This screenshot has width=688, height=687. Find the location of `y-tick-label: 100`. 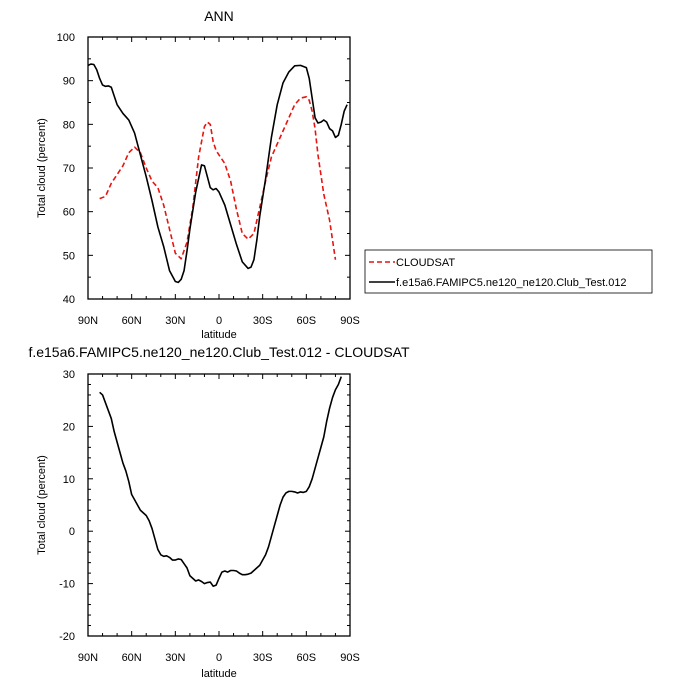

y-tick-label: 100 is located at coordinates (66, 38).